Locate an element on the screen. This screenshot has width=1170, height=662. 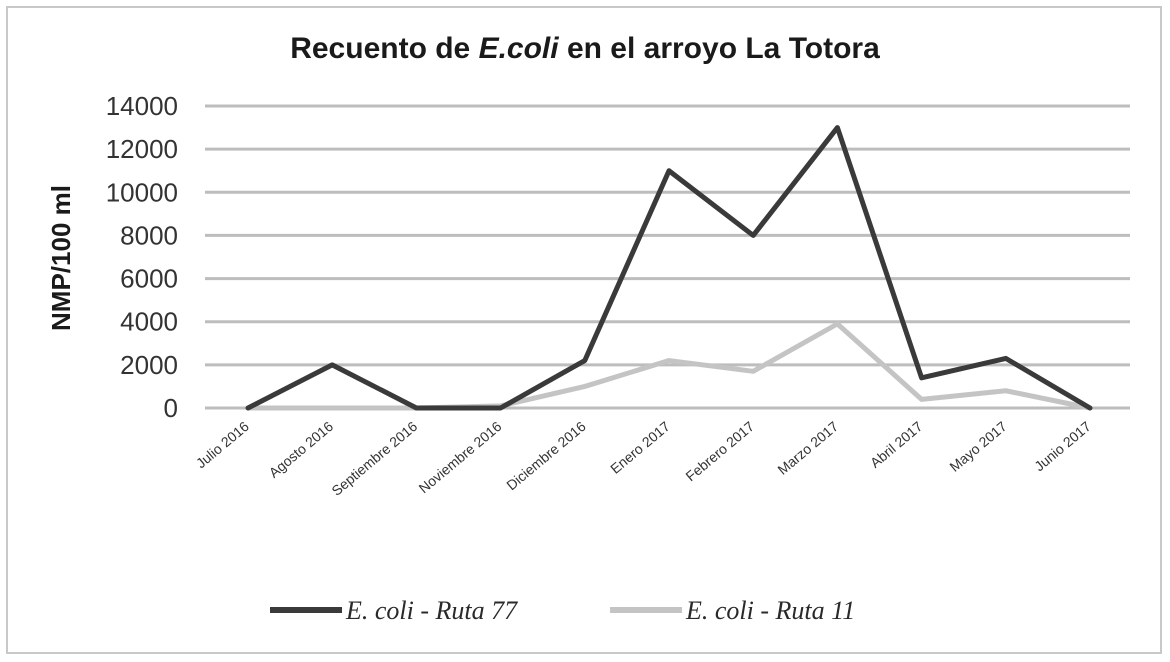
x-tick-label: Junio 2017 is located at coordinates (1062, 446).